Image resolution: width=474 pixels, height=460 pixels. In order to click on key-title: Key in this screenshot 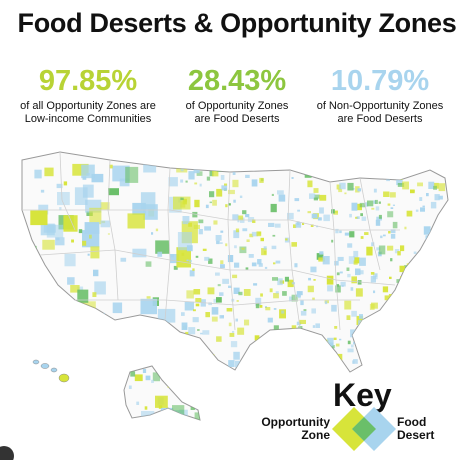, I will do `click(362, 395)`.